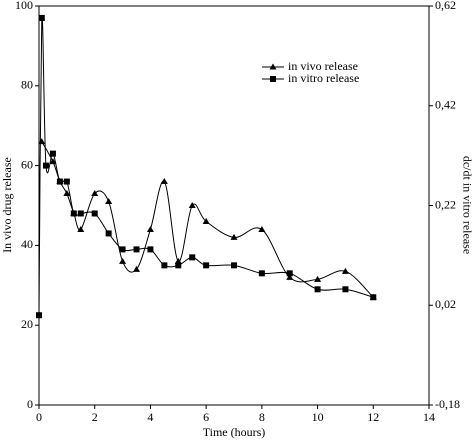 This screenshot has height=442, width=474. I want to click on x-tick-label: 8, so click(262, 417).